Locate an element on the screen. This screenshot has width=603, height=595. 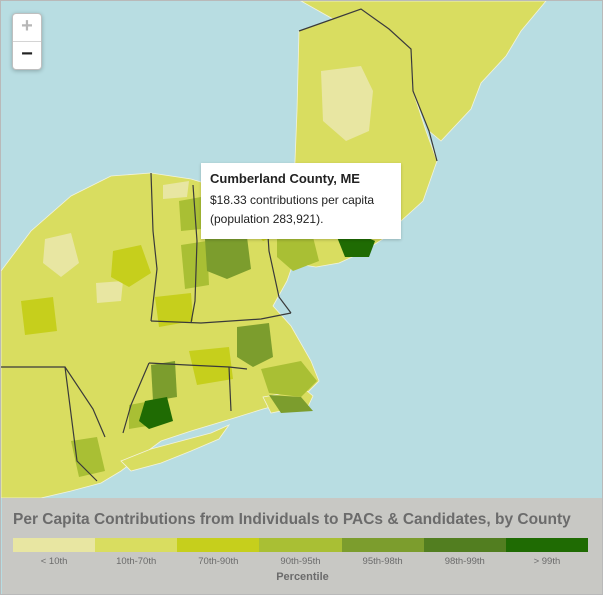
zoom-control: + − is located at coordinates (27, 41).